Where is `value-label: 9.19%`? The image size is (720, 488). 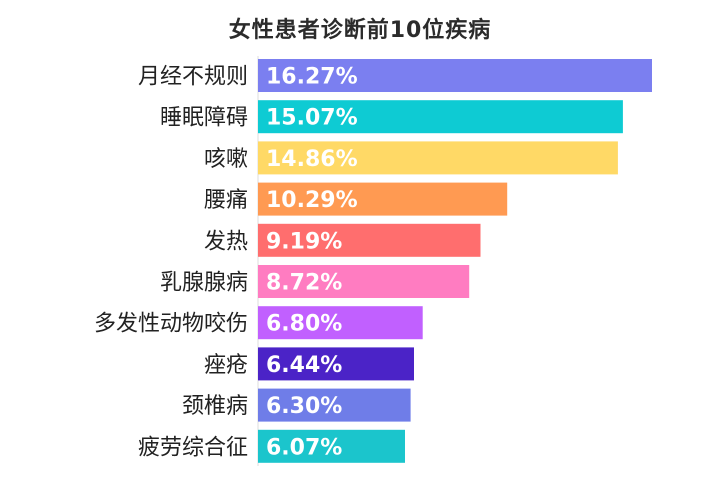
value-label: 9.19% is located at coordinates (304, 241).